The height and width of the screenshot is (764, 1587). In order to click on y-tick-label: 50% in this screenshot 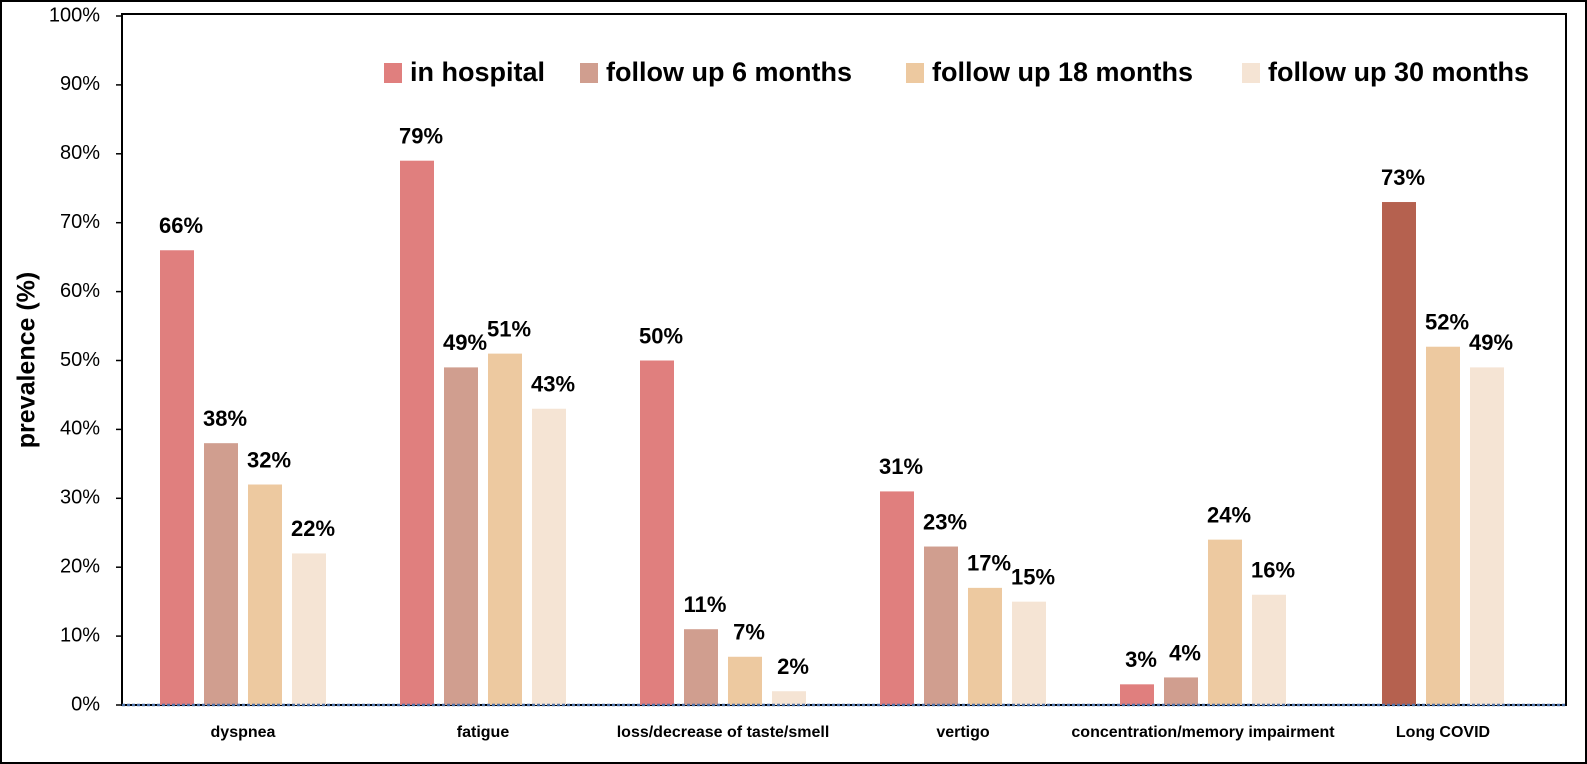, I will do `click(80, 360)`.